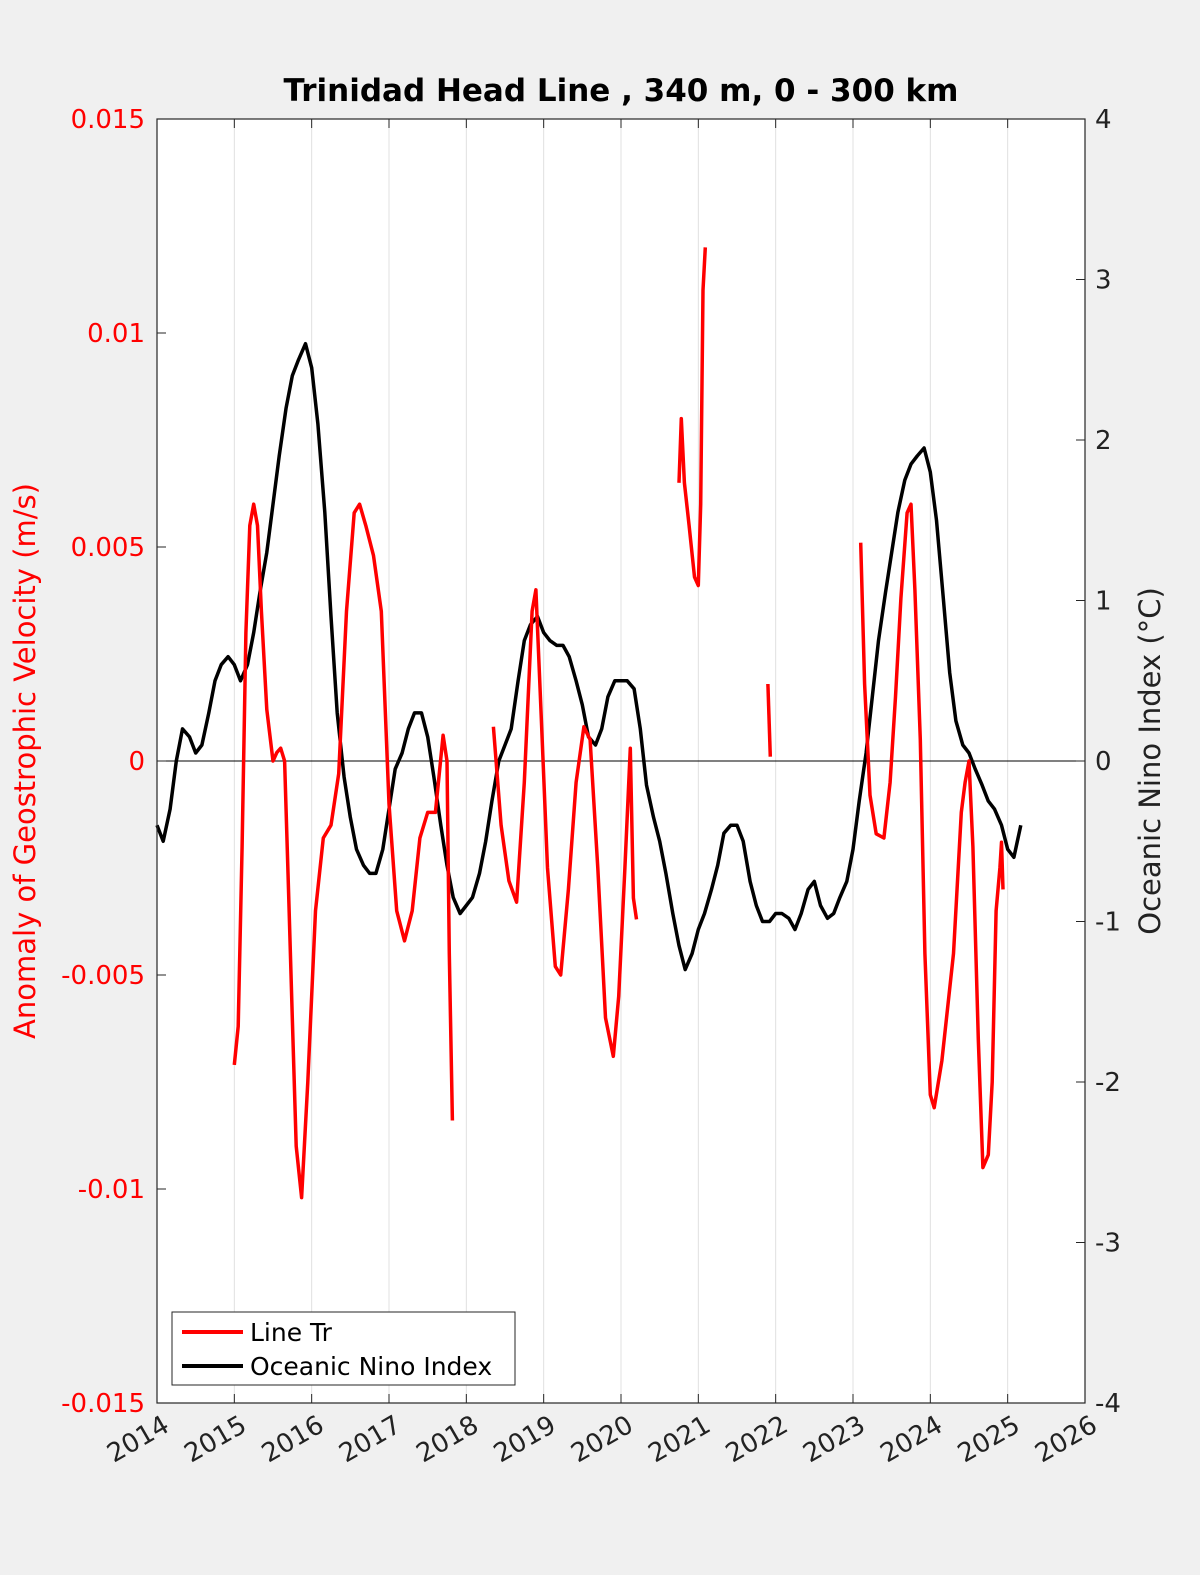  Describe the element at coordinates (116, 334) in the screenshot. I see `y-left-tick-label: 0.01` at that location.